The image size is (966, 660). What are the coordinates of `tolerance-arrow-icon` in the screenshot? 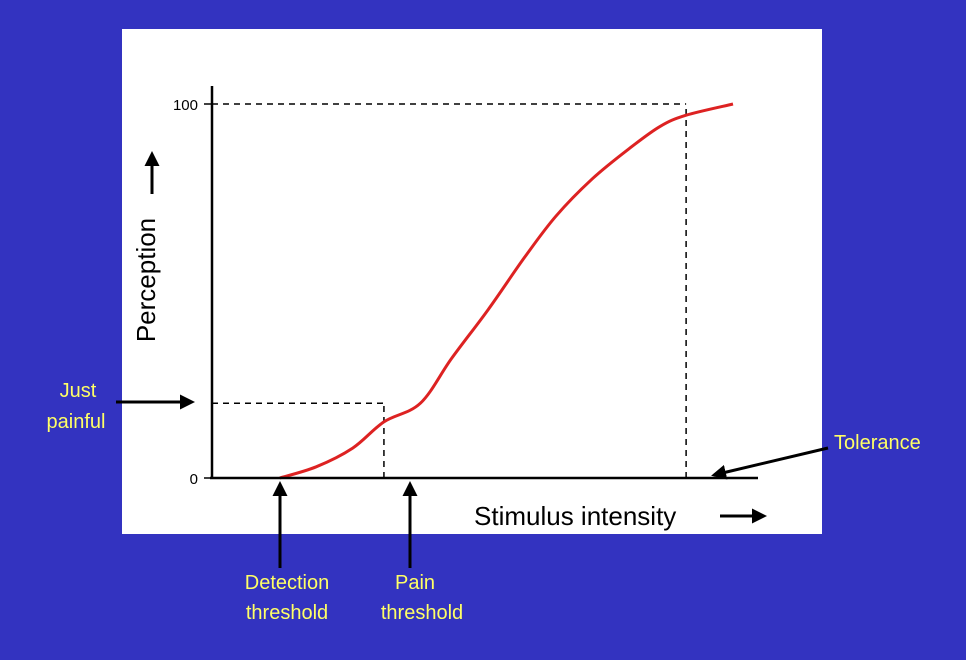 It's located at (770, 463).